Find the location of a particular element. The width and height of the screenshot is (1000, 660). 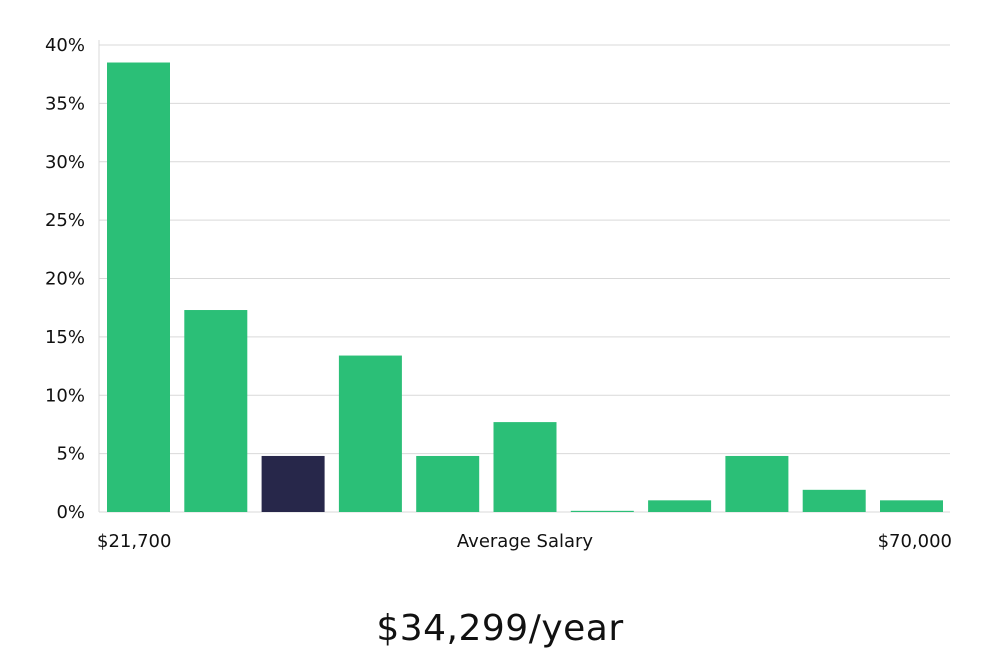

y-tick-label: 0% is located at coordinates (70, 512).